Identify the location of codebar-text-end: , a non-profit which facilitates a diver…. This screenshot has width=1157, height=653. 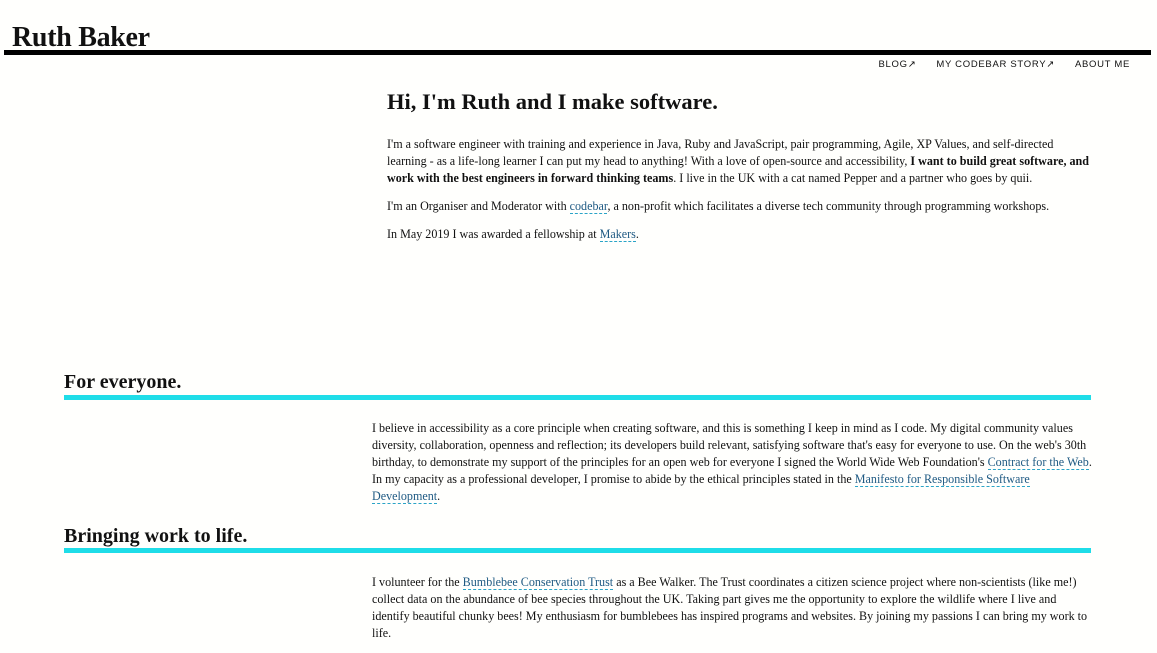
(828, 206).